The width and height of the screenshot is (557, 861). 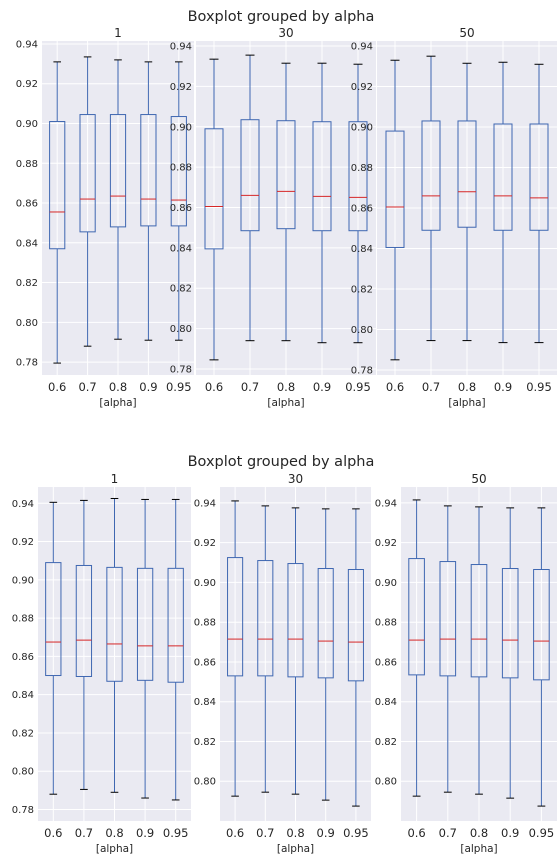 I want to click on figure-title-top: Boxplot grouped by alpha, so click(x=281, y=17).